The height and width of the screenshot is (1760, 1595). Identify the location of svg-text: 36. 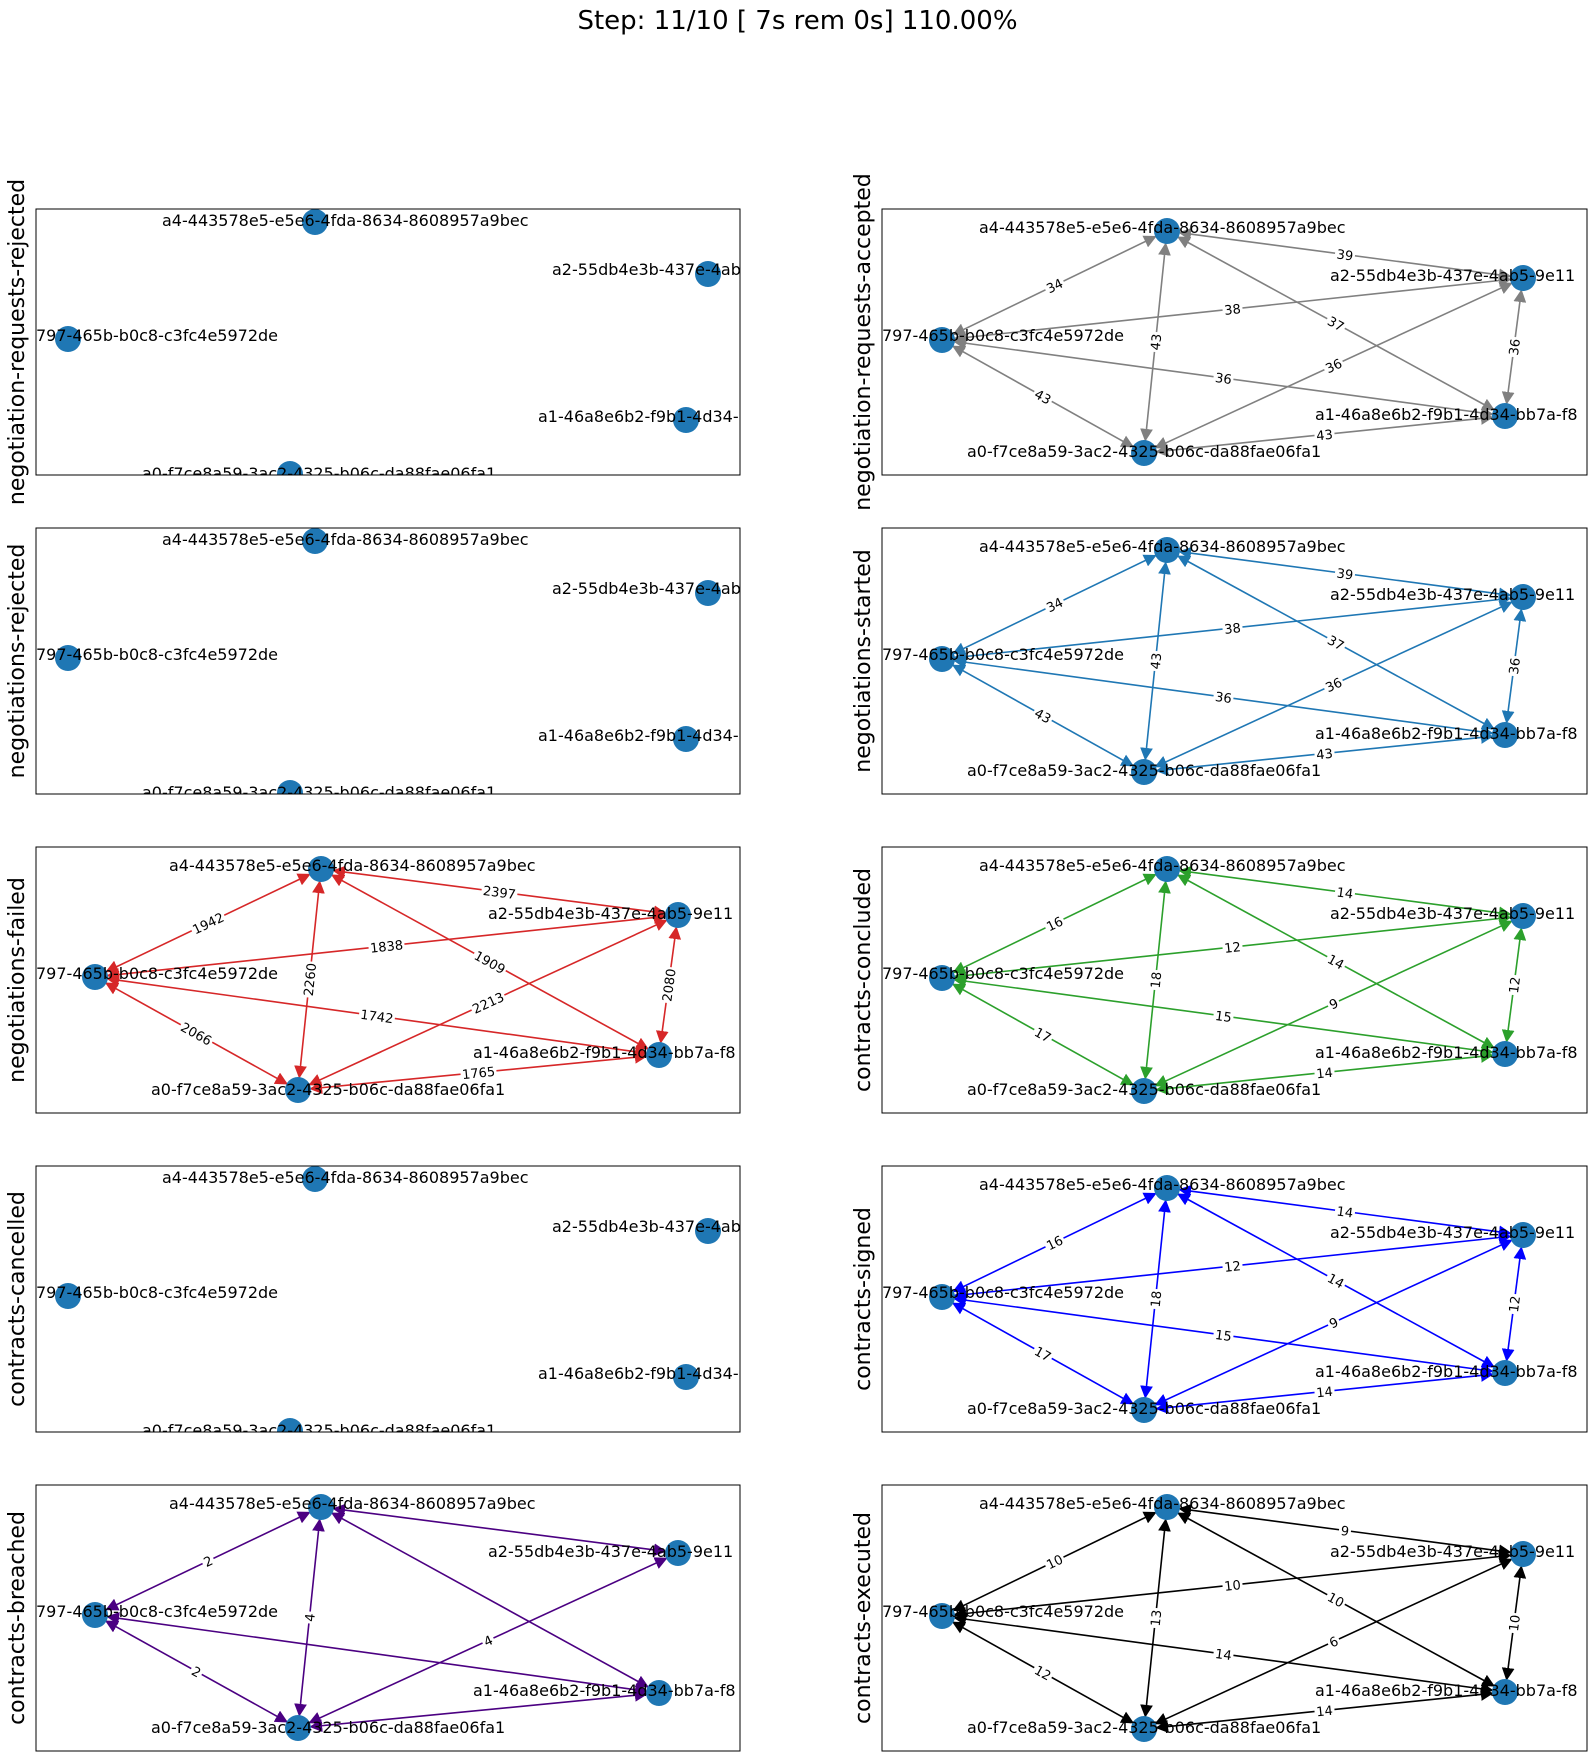
(1515, 347).